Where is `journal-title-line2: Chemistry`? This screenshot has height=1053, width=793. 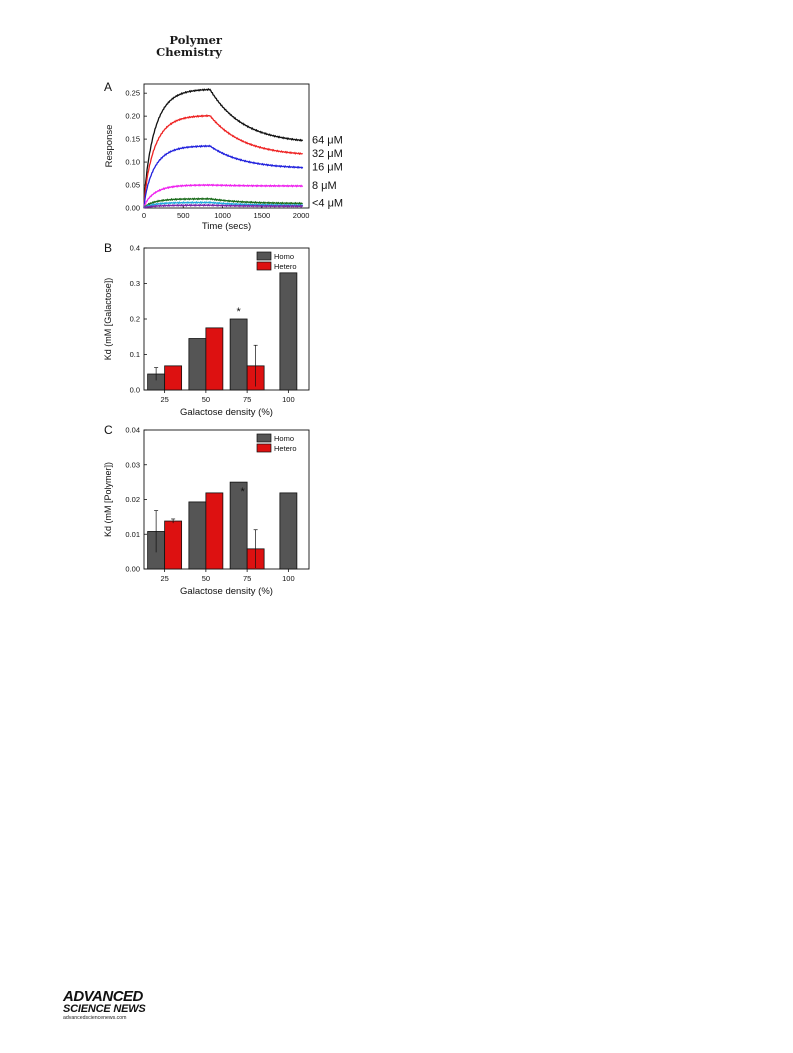 journal-title-line2: Chemistry is located at coordinates (189, 52).